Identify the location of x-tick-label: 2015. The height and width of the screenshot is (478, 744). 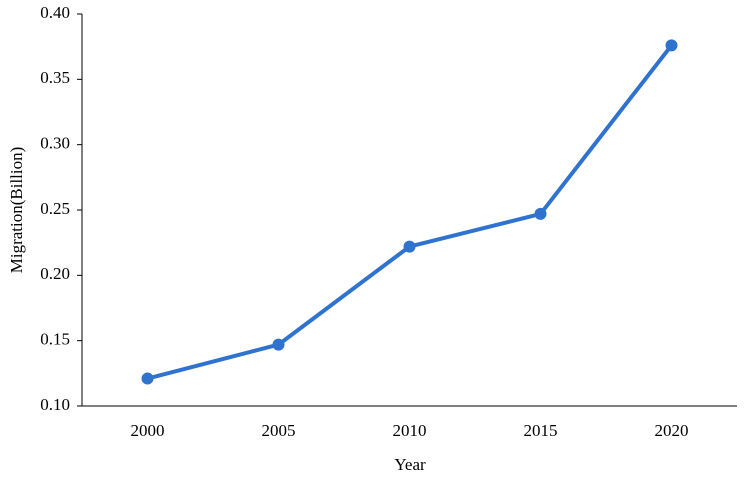
(541, 430).